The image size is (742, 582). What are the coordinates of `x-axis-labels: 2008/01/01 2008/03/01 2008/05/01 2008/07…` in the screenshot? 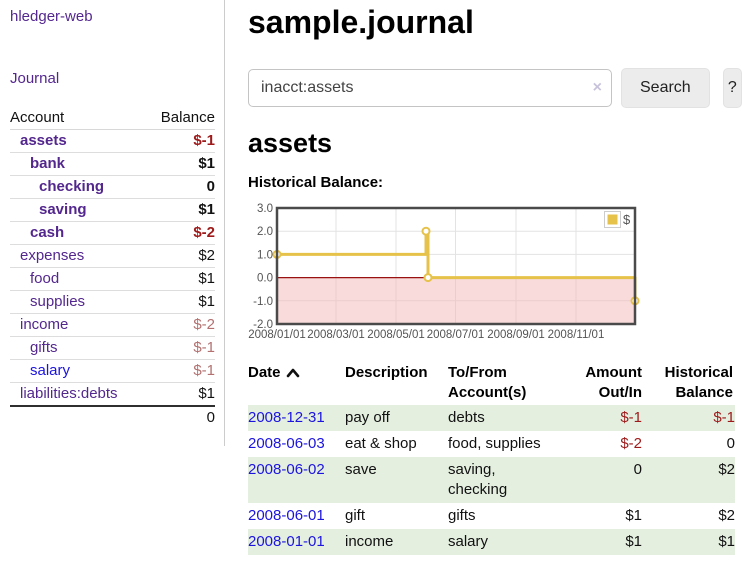 It's located at (426, 335).